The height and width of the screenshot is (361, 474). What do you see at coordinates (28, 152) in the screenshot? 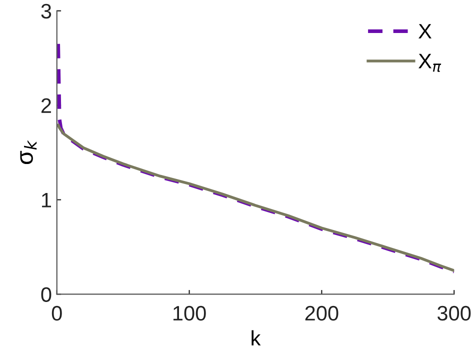
I see `y-axis-title: σ$_{k}$` at bounding box center [28, 152].